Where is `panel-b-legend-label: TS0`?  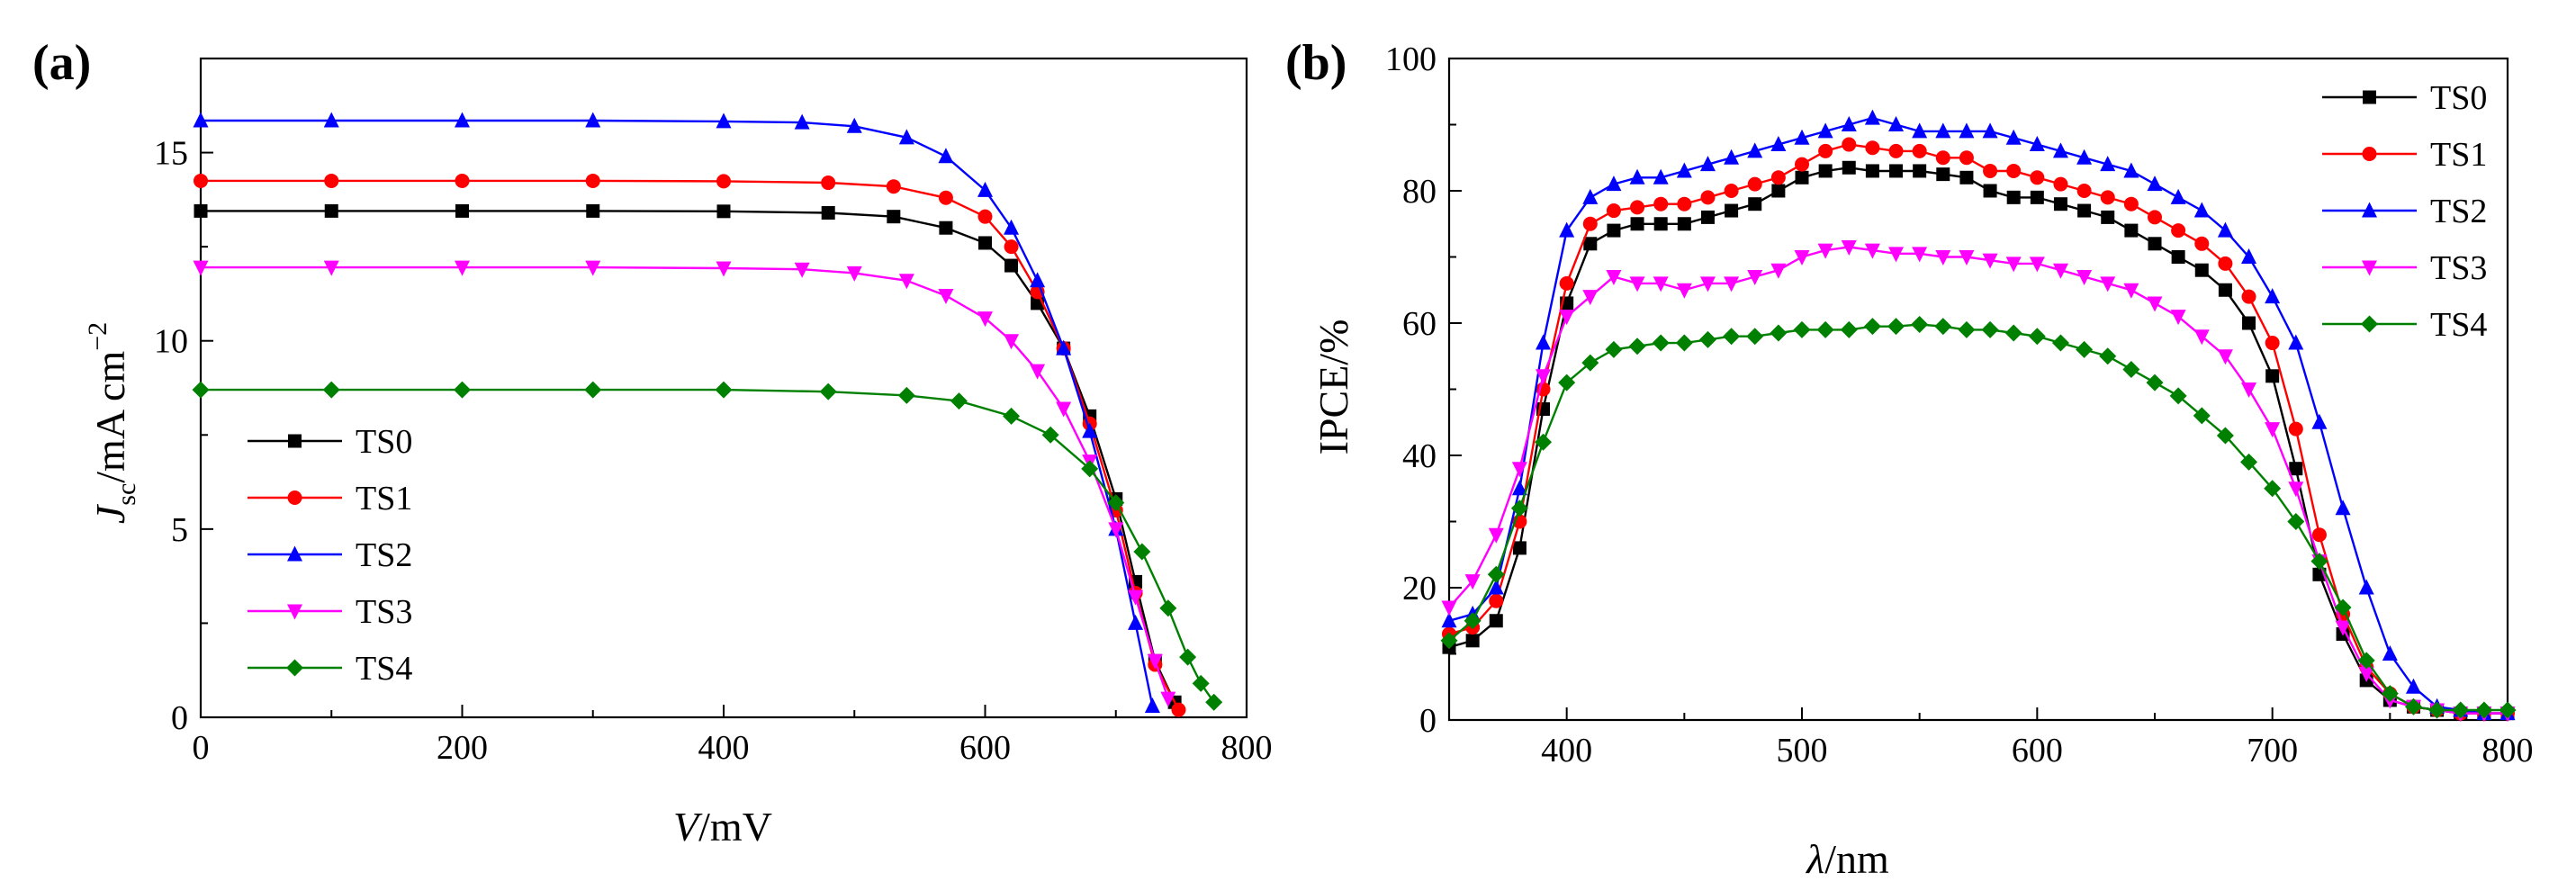
panel-b-legend-label: TS0 is located at coordinates (2458, 98).